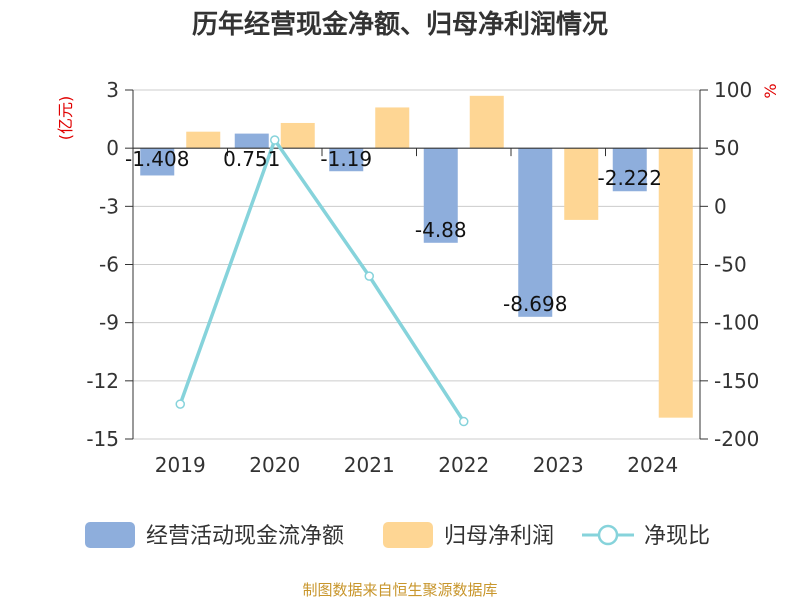 This screenshot has width=800, height=600. Describe the element at coordinates (499, 536) in the screenshot. I see `legend-label-profit: 归母净利润` at that location.